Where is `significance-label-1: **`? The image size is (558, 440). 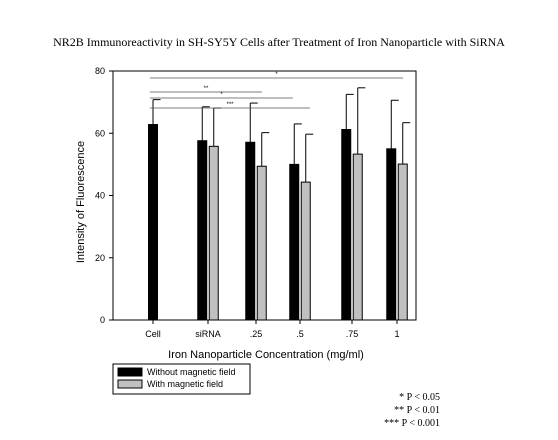
significance-label-1: ** is located at coordinates (206, 89).